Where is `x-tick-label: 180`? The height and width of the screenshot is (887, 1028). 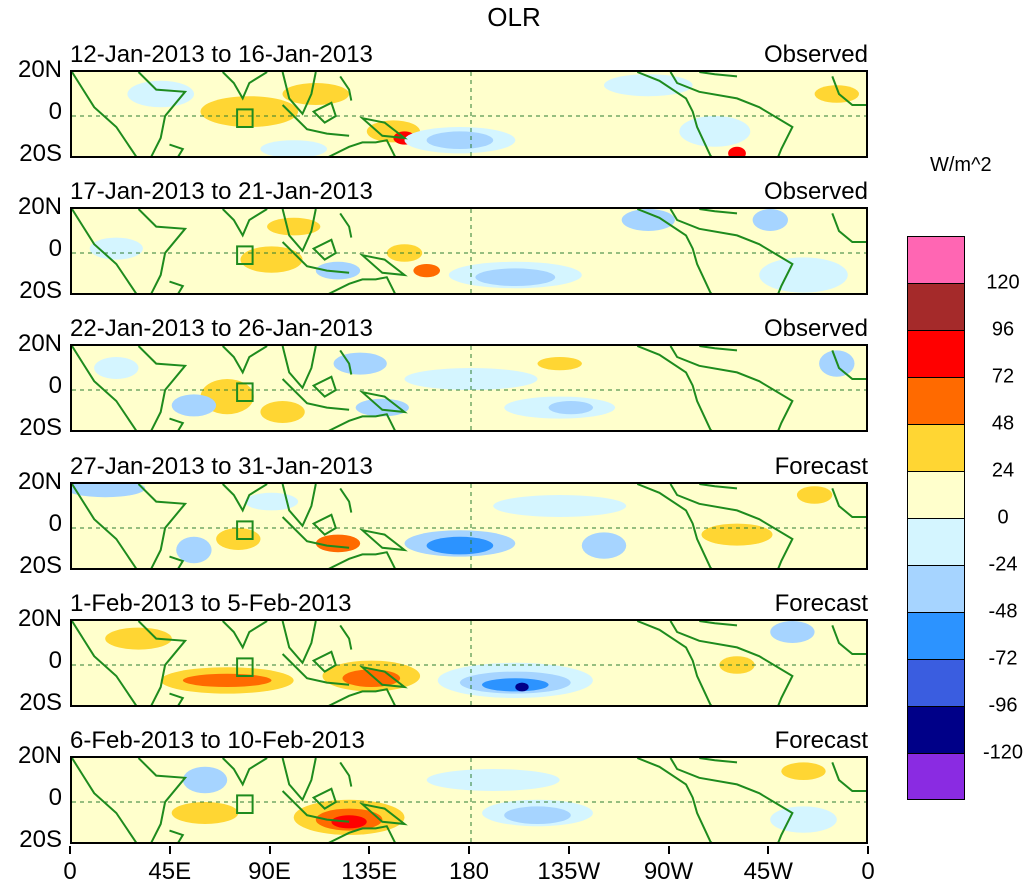 x-tick-label: 180 is located at coordinates (469, 871).